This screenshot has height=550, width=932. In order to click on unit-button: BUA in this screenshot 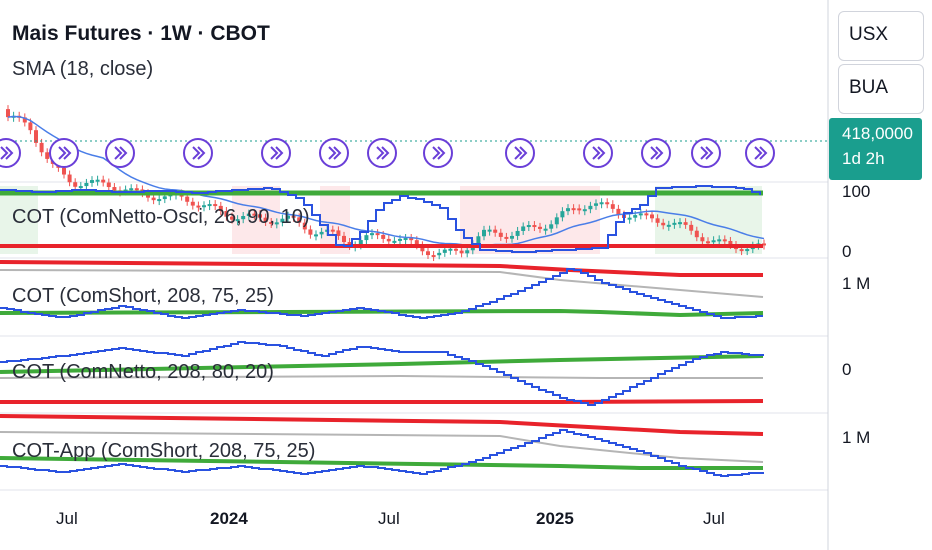, I will do `click(881, 89)`.